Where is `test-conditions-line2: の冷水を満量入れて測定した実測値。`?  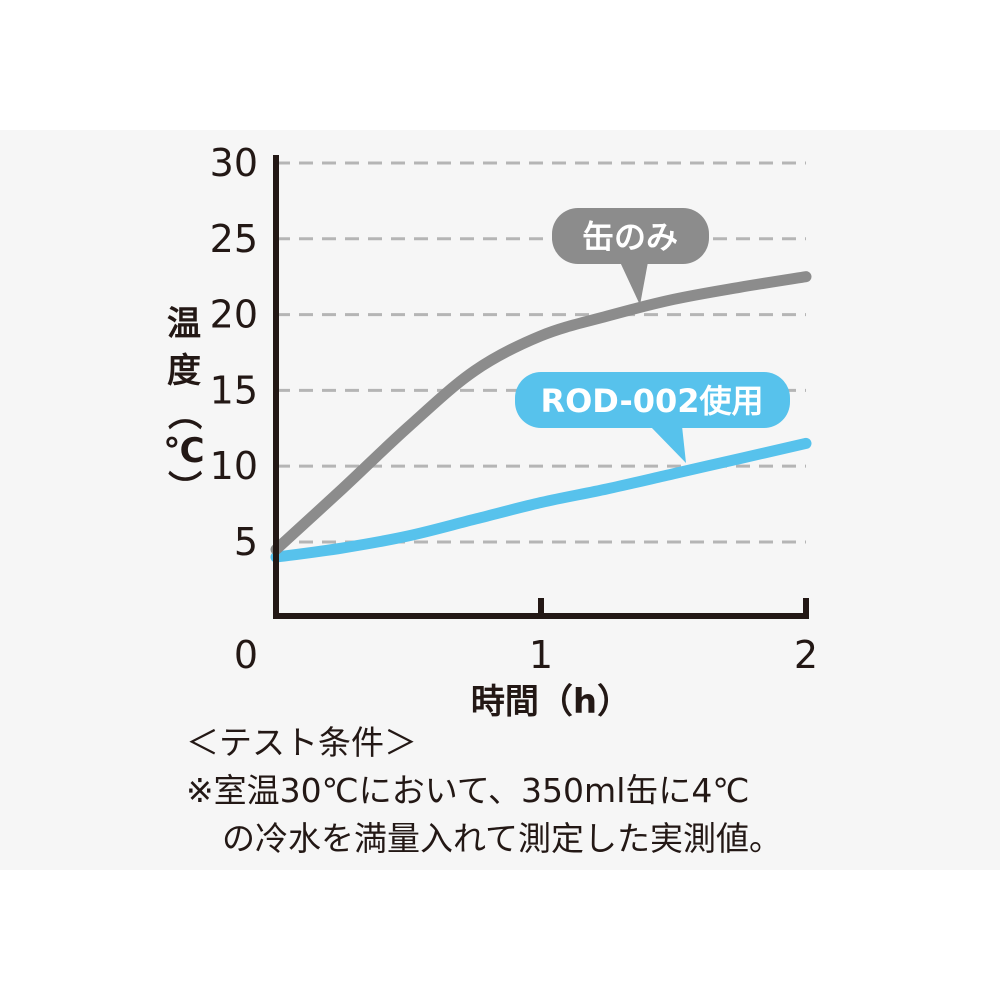 test-conditions-line2: の冷水を満量入れて測定した実測値。 is located at coordinates (502, 838).